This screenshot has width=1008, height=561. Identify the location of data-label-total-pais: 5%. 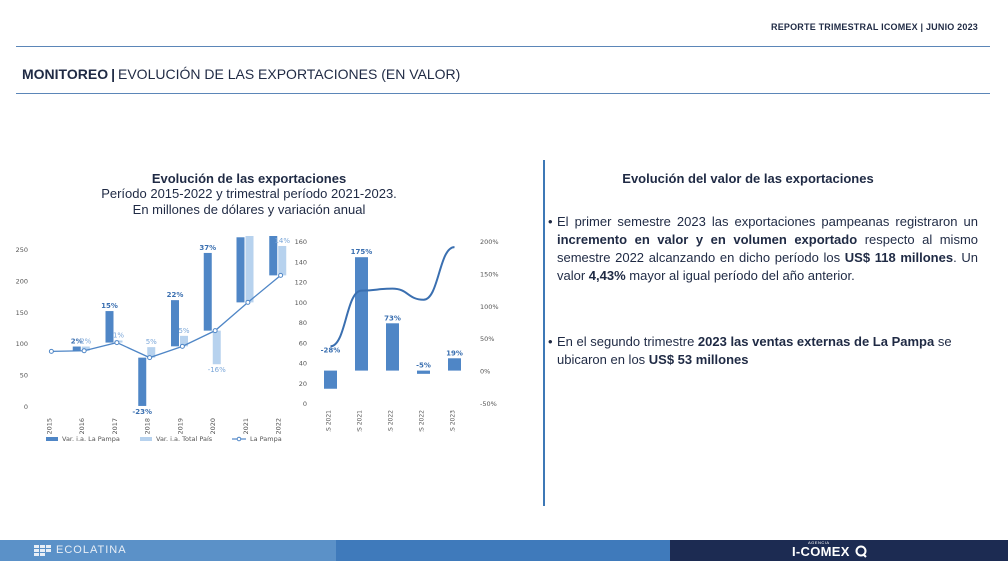
(183, 331).